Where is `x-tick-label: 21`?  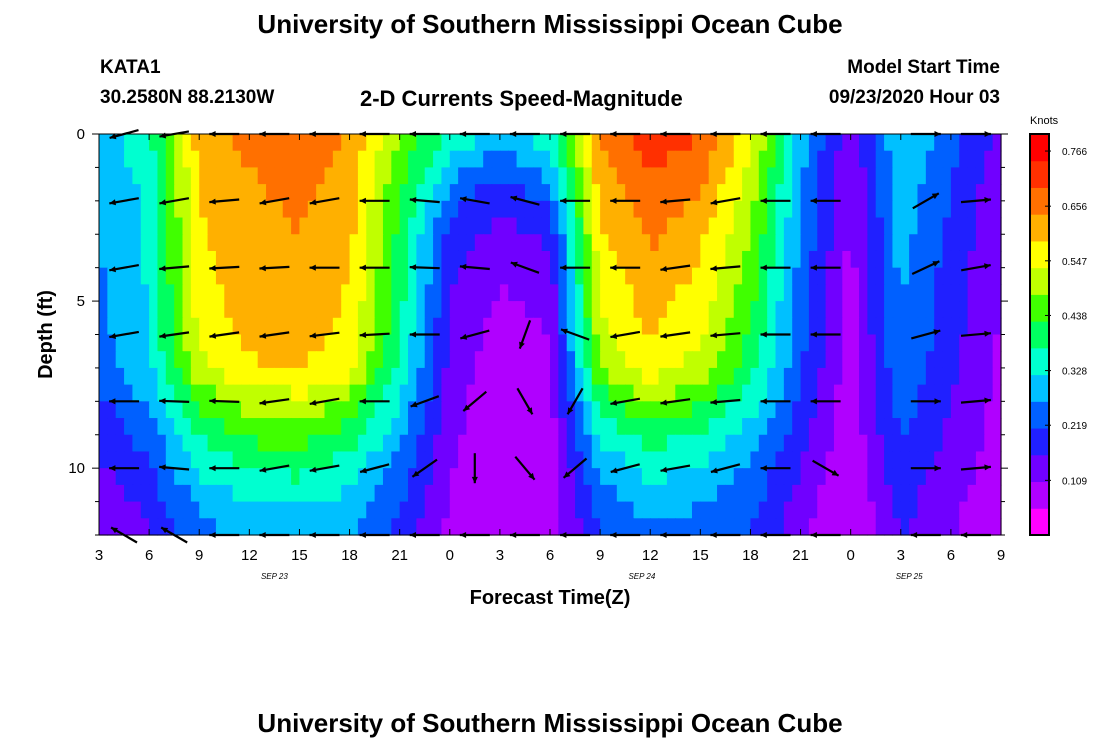 x-tick-label: 21 is located at coordinates (800, 555).